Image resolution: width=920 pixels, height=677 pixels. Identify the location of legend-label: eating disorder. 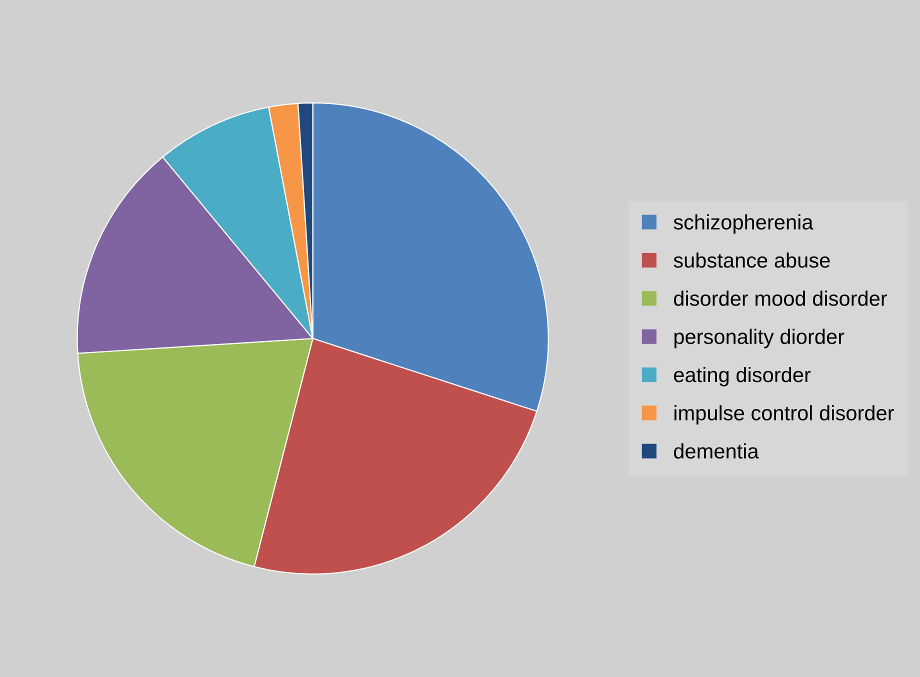
(742, 376).